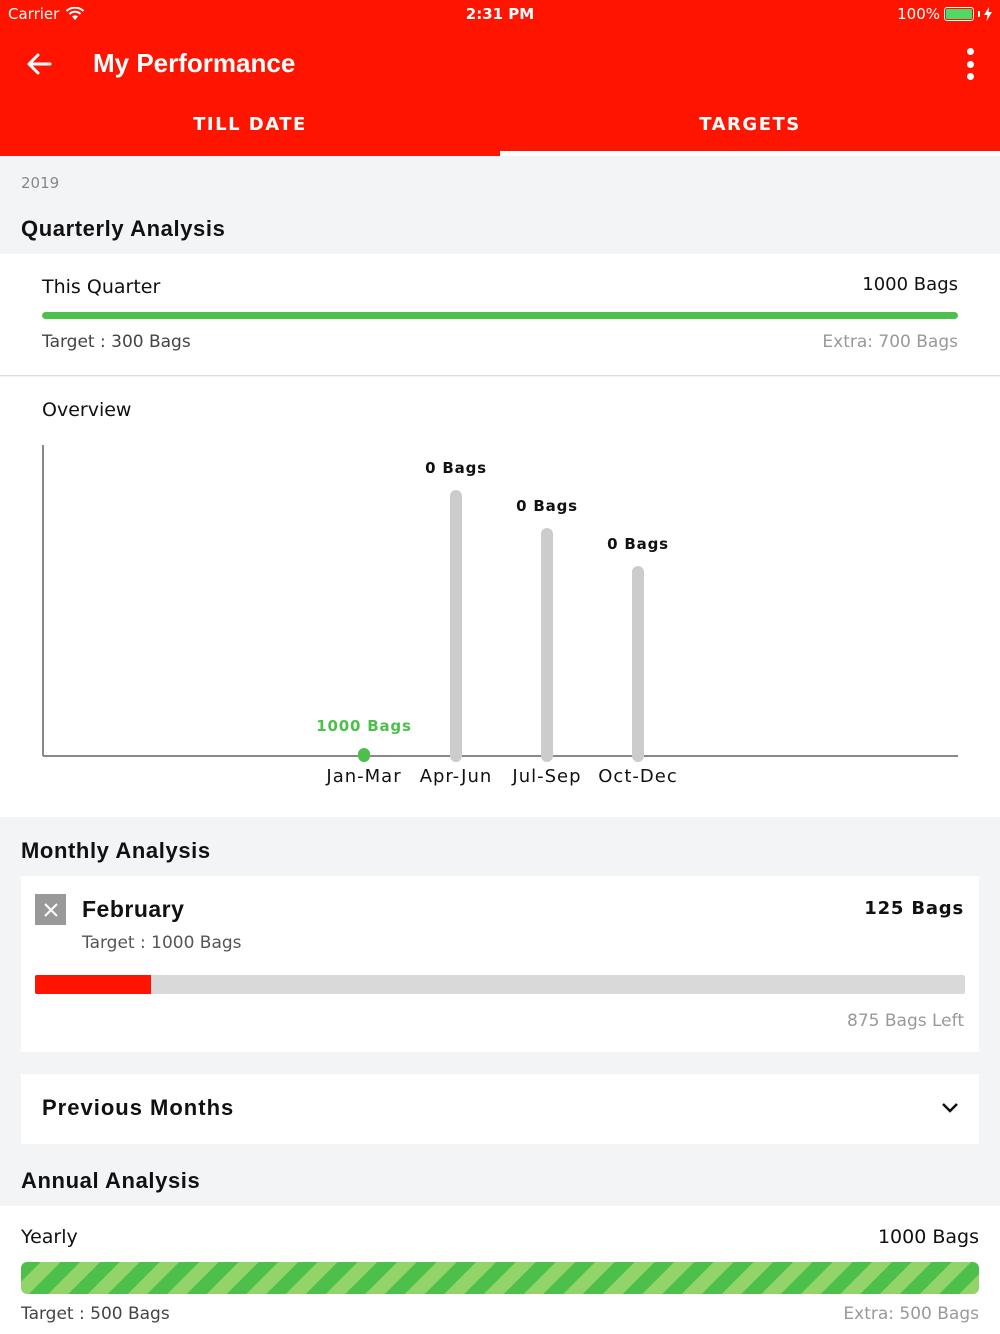 This screenshot has height=1334, width=1000. I want to click on chart-tick-label: Oct-Dec, so click(637, 776).